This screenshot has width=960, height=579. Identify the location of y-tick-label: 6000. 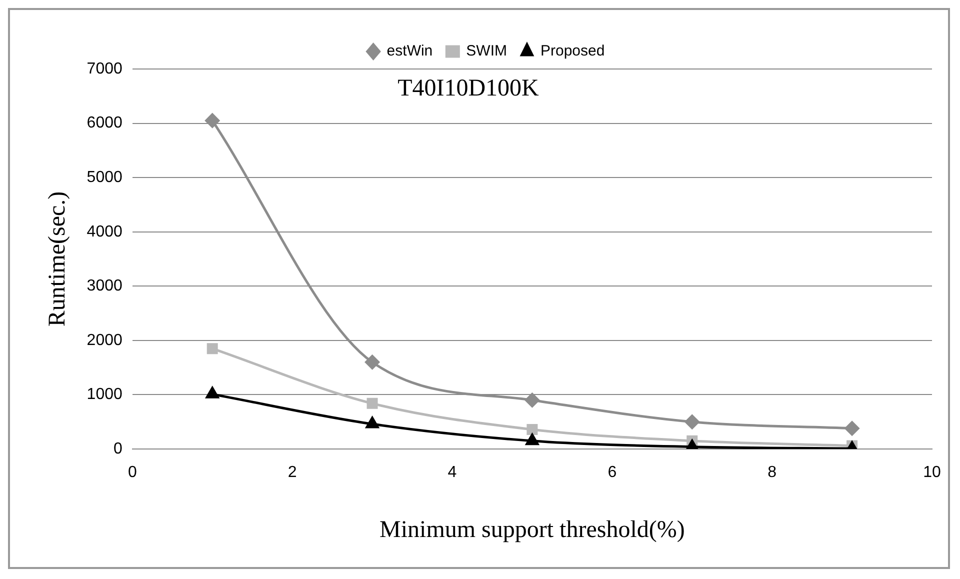
(104, 123).